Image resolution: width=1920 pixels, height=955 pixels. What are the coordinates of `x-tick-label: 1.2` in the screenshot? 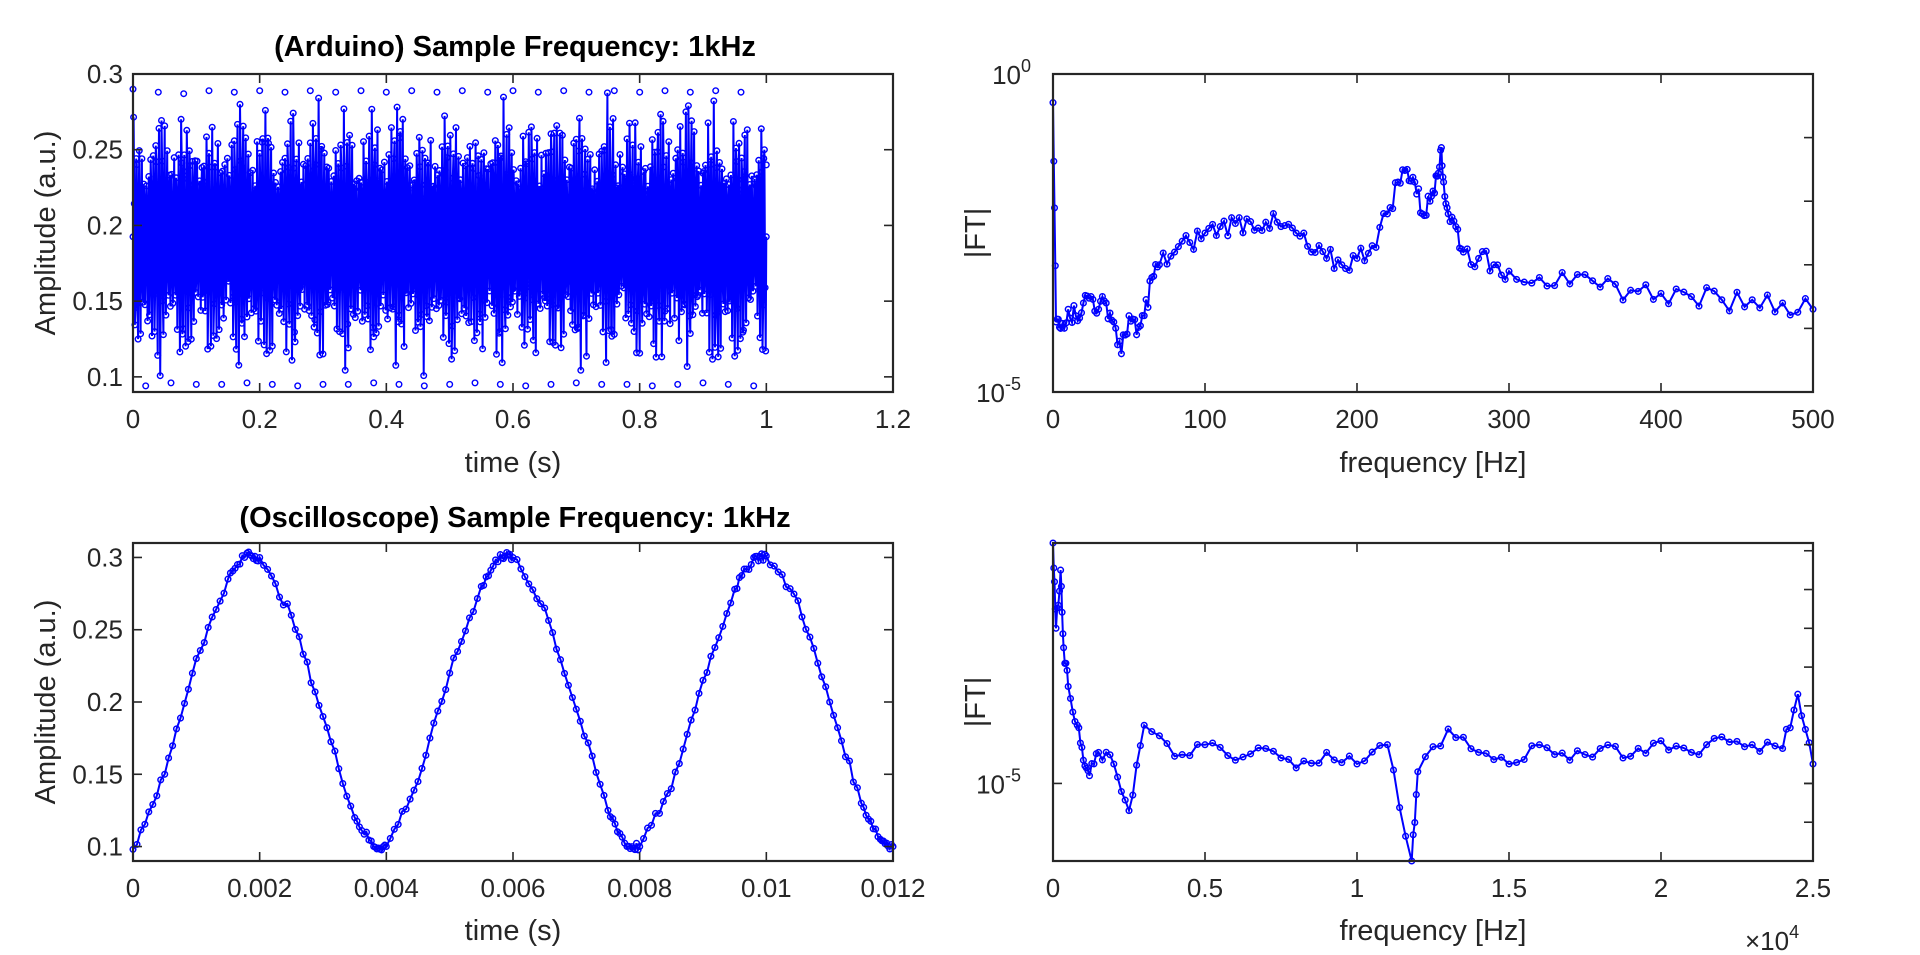 It's located at (893, 419).